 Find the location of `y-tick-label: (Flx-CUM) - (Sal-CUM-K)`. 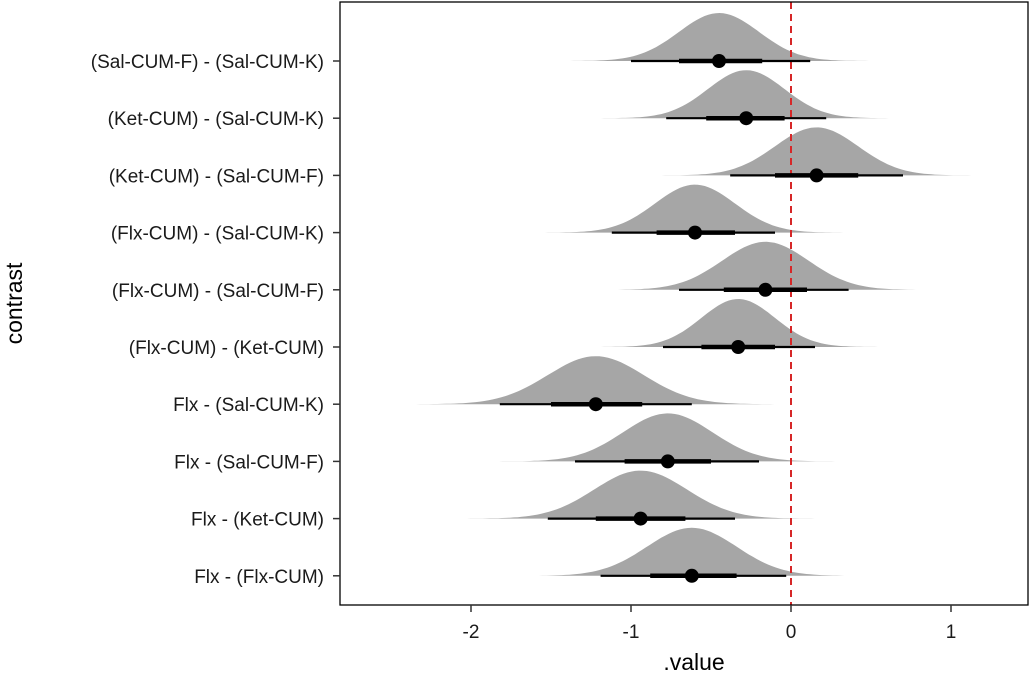

y-tick-label: (Flx-CUM) - (Sal-CUM-K) is located at coordinates (217, 234).